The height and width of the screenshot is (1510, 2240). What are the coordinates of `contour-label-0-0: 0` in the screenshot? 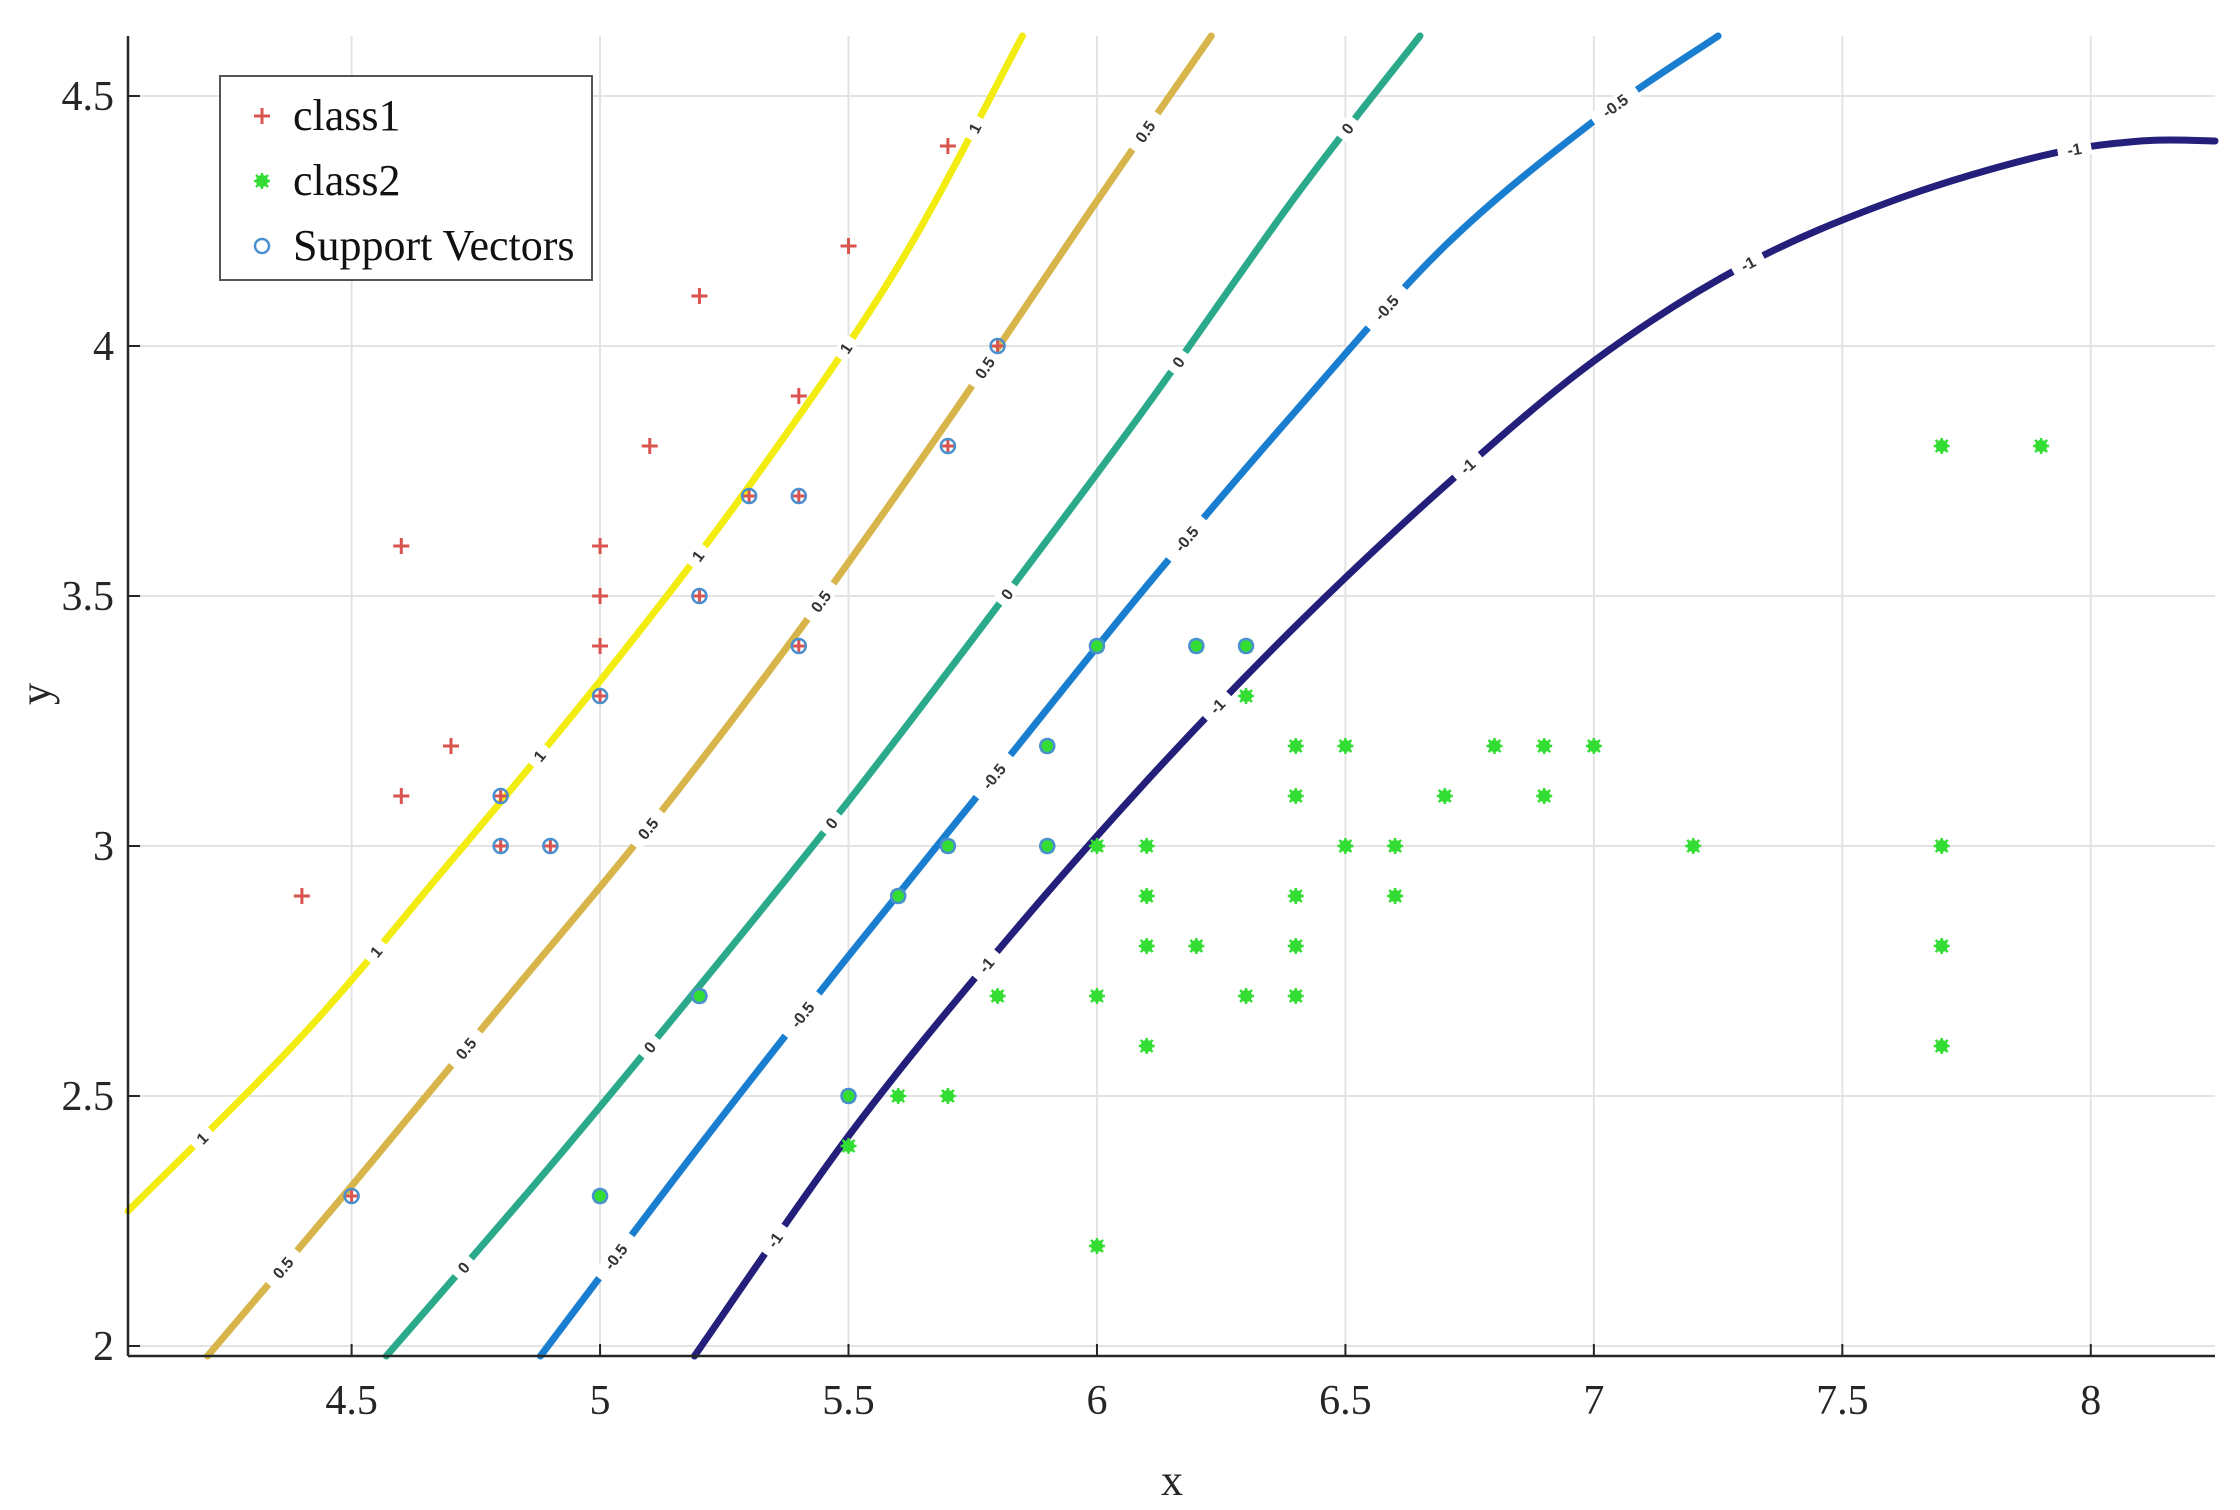 It's located at (463, 1267).